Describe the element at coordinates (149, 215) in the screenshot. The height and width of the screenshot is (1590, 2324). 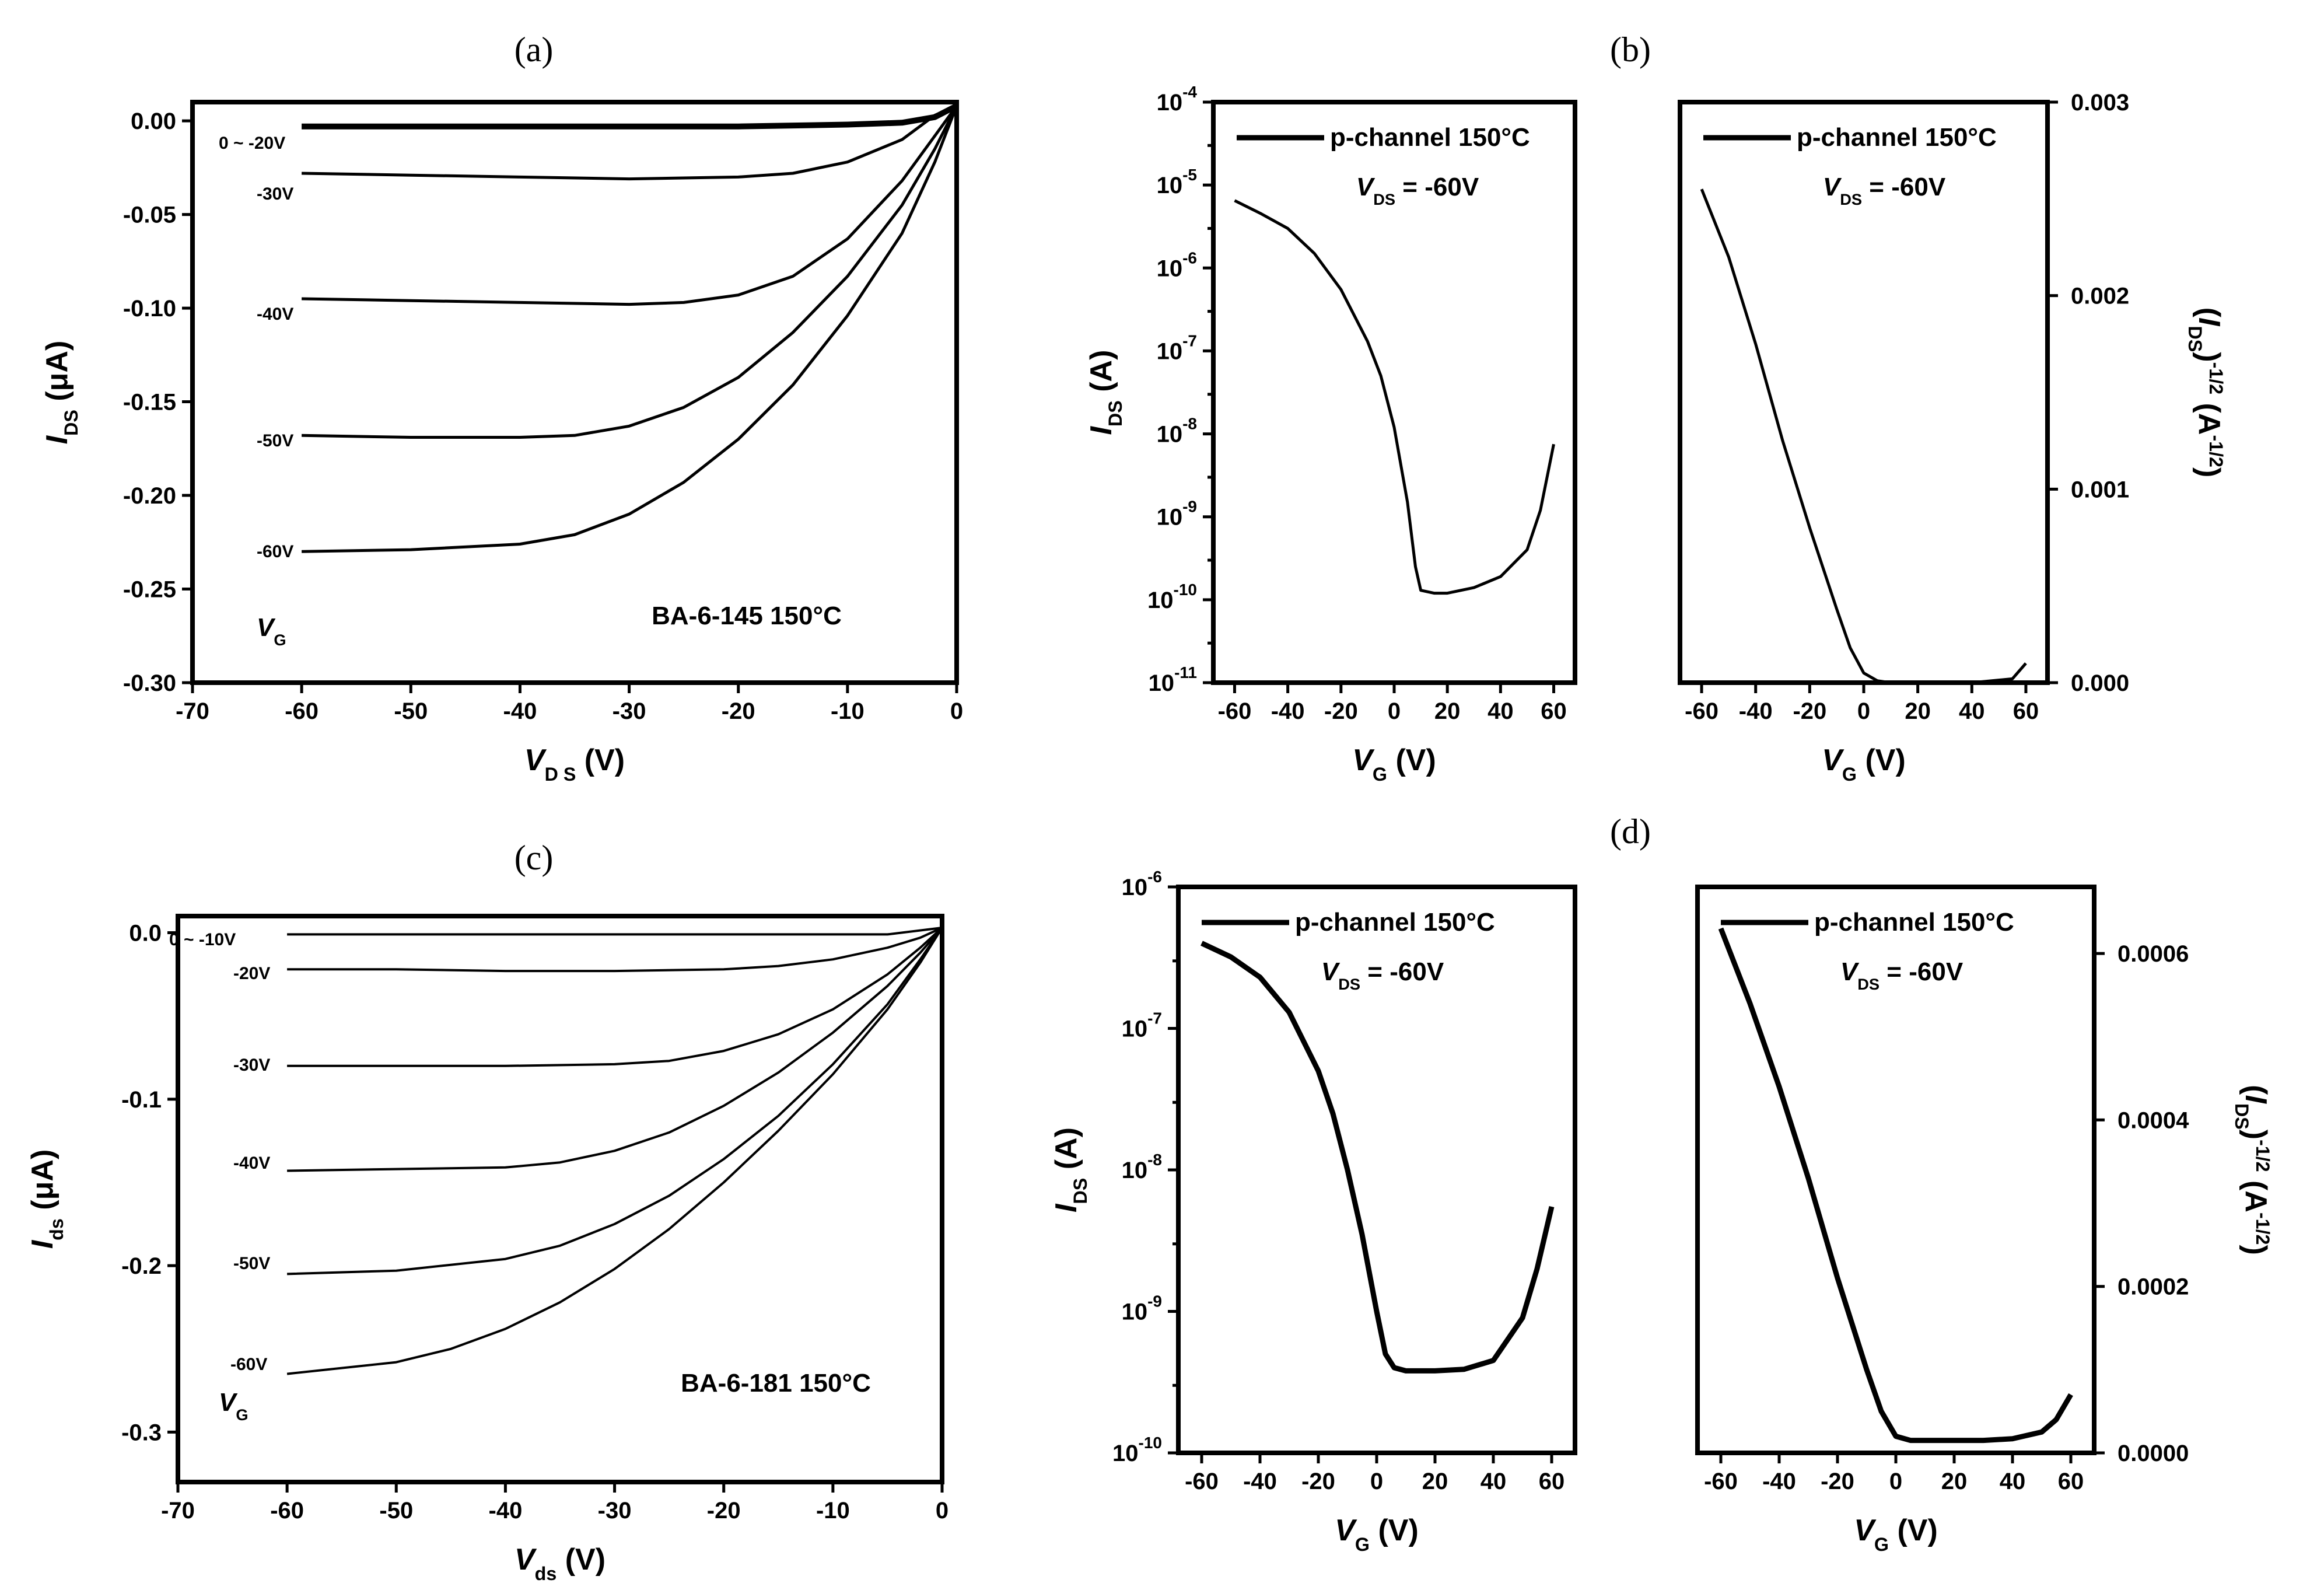
I see `y-tick-label: -0.05` at that location.